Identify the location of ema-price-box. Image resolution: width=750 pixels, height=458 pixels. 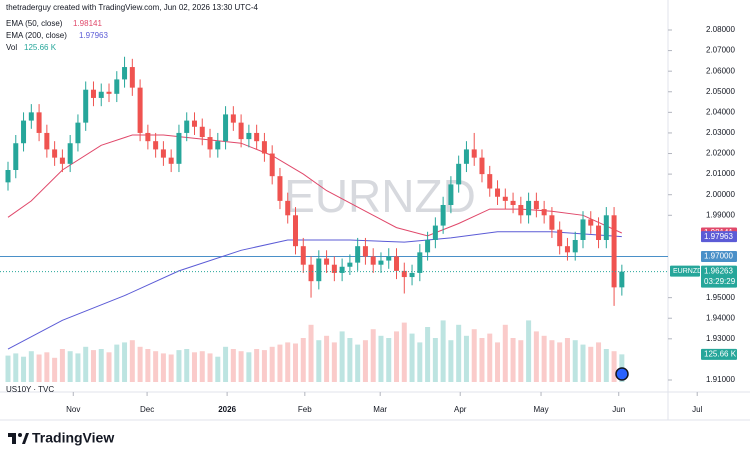
(719, 237).